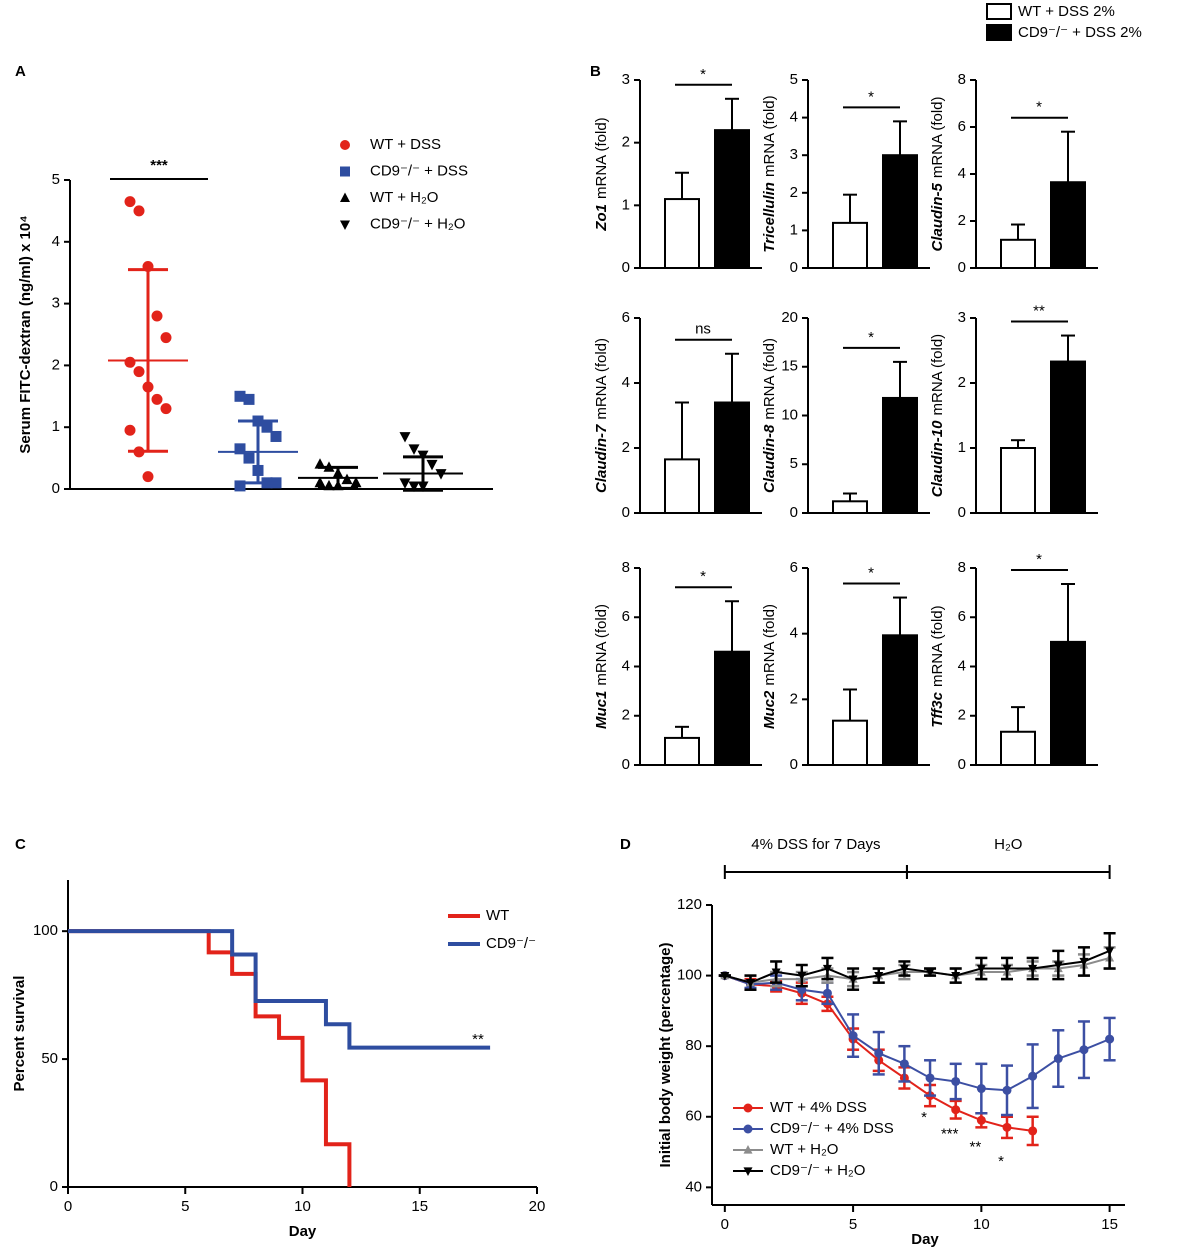 The width and height of the screenshot is (1199, 1255). What do you see at coordinates (405, 144) in the screenshot?
I see `legend-label: WT + DSS` at bounding box center [405, 144].